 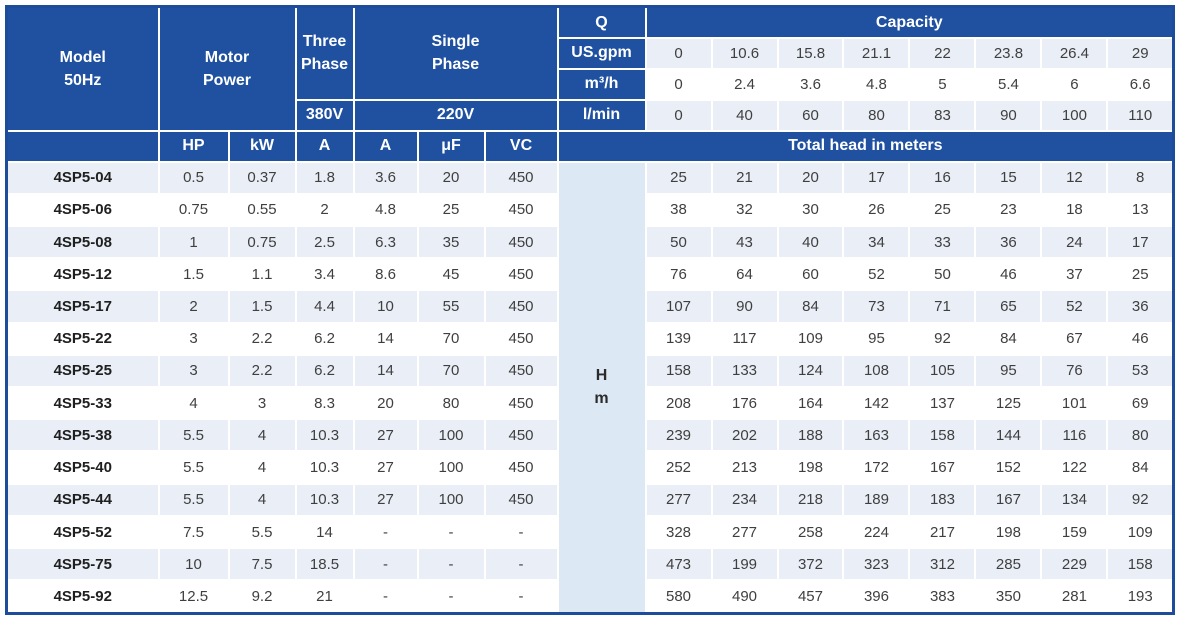 What do you see at coordinates (810, 84) in the screenshot?
I see `flow-value-cell: 3.6` at bounding box center [810, 84].